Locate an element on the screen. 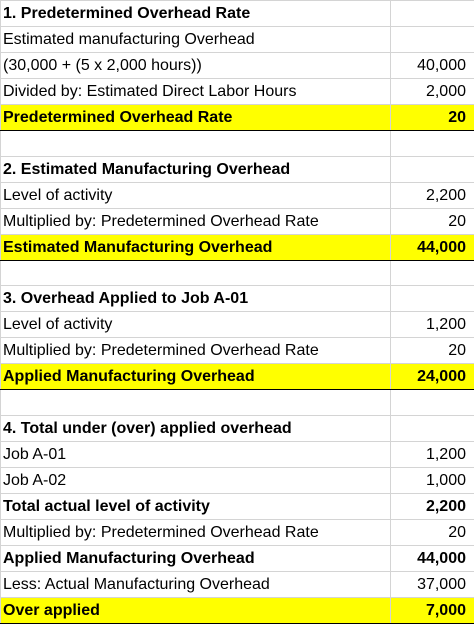 The height and width of the screenshot is (642, 474). value-cell: 7,000 is located at coordinates (432, 611).